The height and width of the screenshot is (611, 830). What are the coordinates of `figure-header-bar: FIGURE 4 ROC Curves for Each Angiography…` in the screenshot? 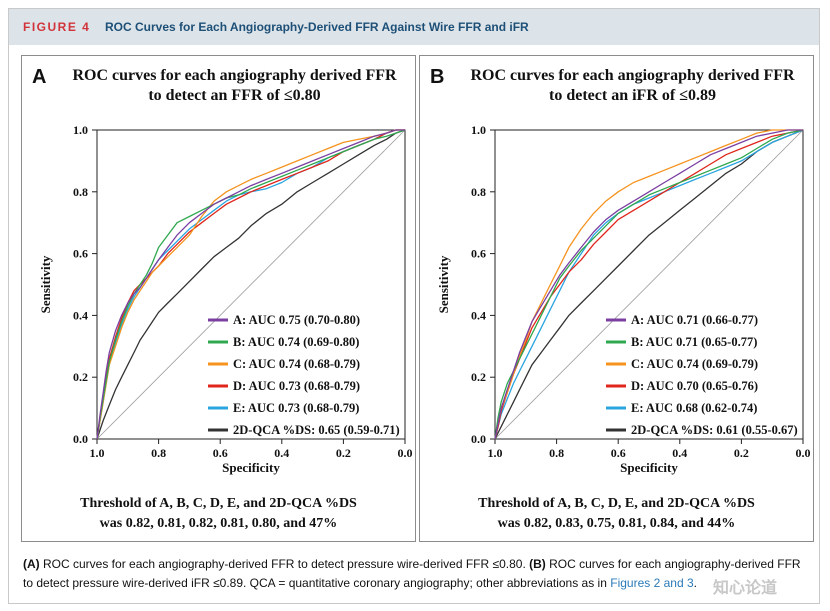 It's located at (414, 27).